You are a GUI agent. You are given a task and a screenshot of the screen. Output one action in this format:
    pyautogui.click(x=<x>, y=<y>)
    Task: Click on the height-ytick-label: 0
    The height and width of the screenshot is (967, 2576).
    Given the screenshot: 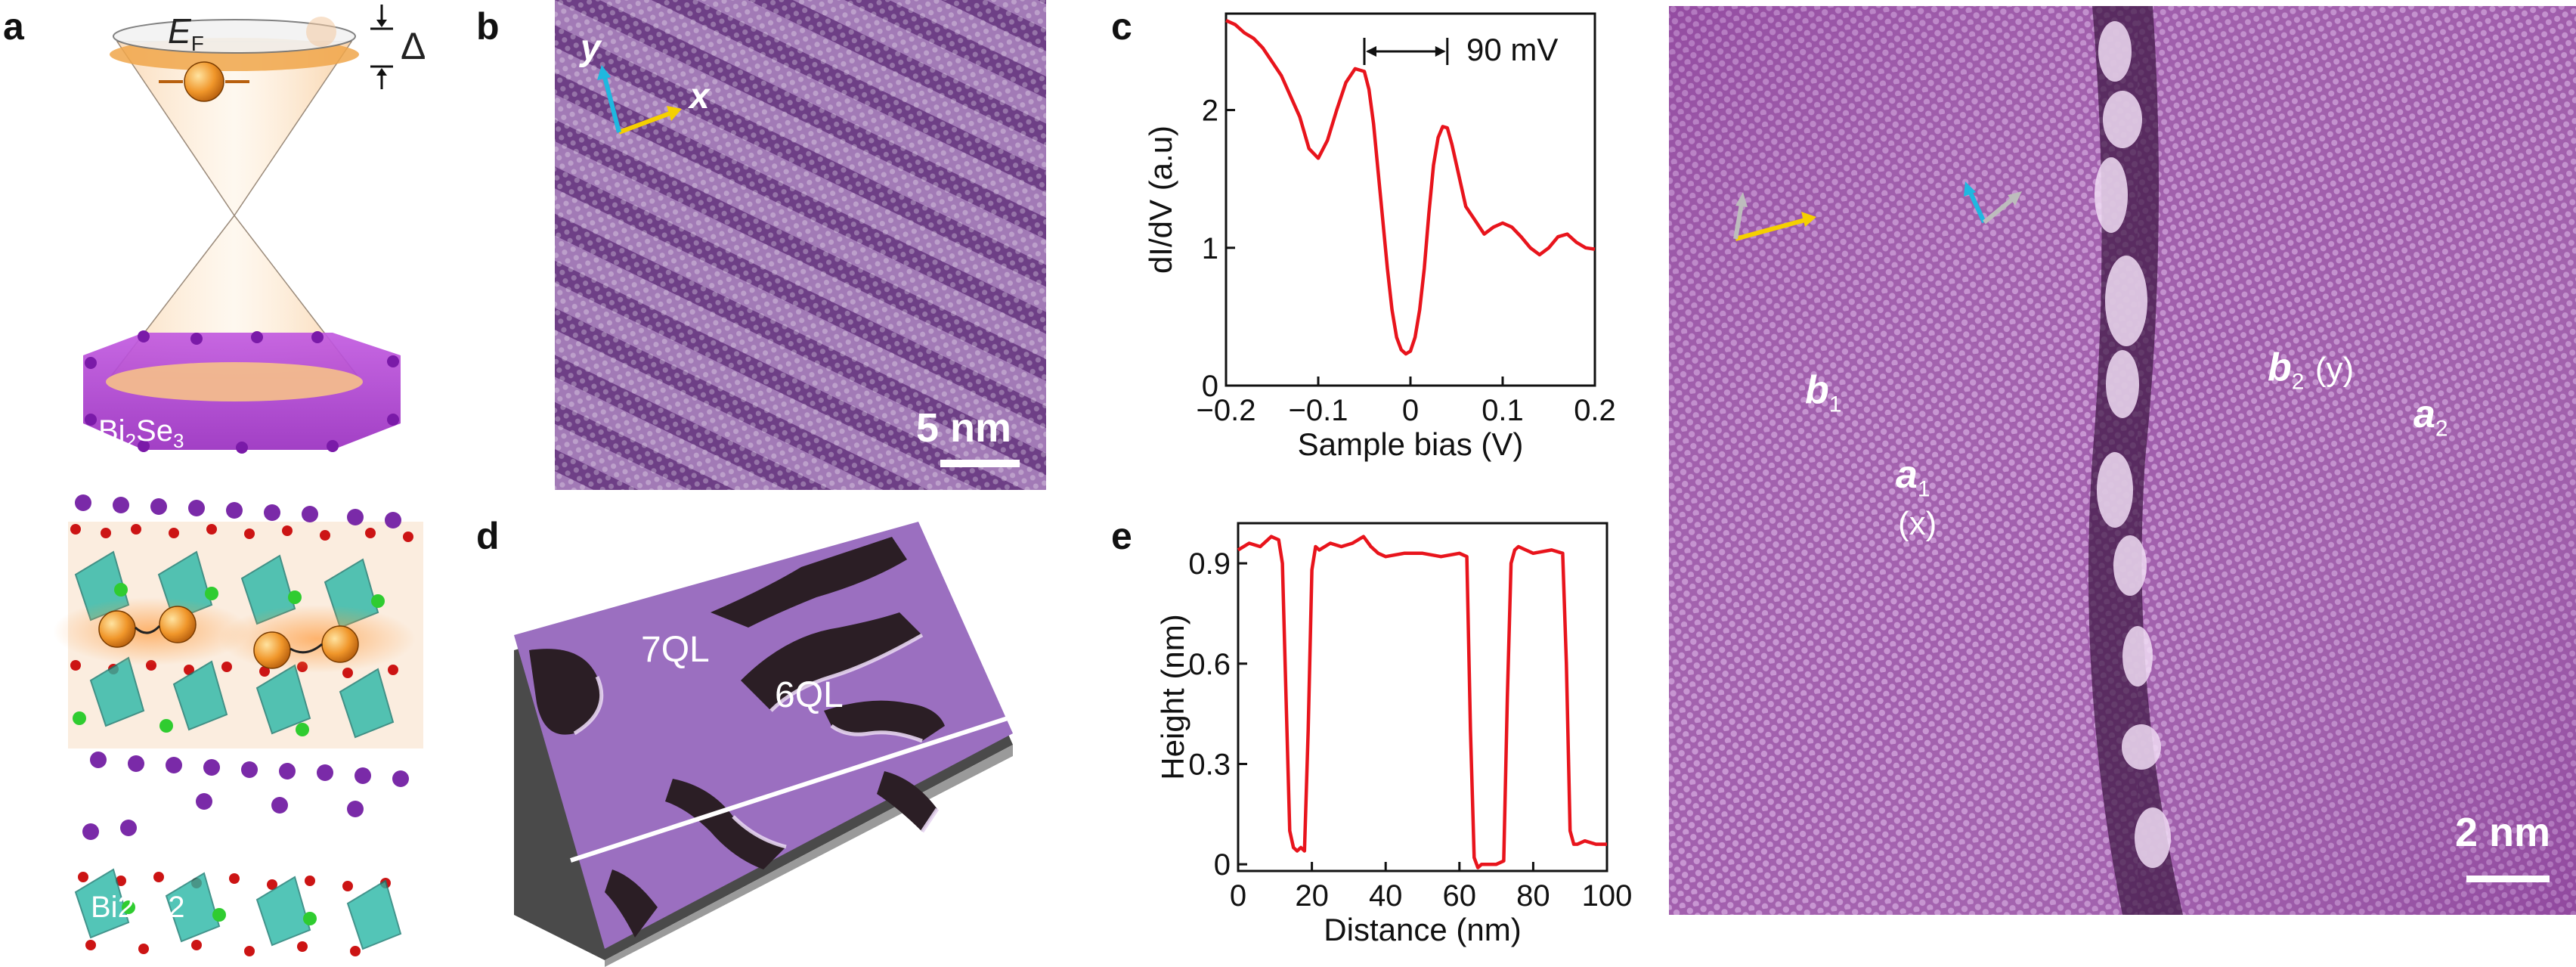 What is the action you would take?
    pyautogui.click(x=1222, y=865)
    